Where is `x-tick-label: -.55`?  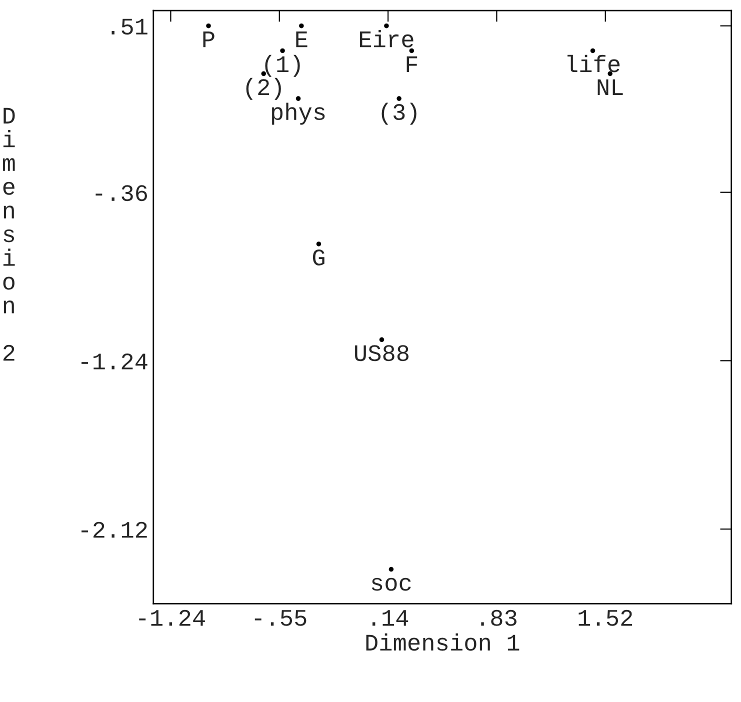
x-tick-label: -.55 is located at coordinates (280, 618).